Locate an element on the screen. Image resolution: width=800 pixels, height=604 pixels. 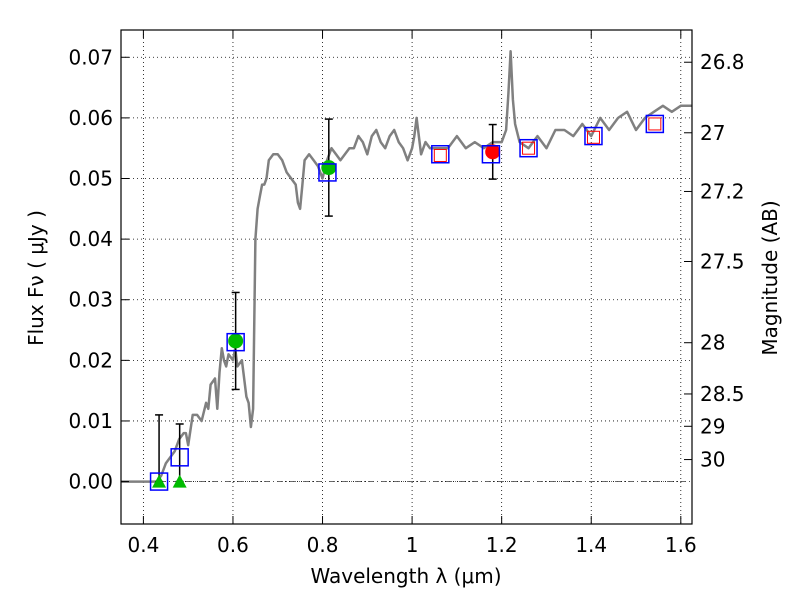
y2-axis-title: Magnitude (AB) is located at coordinates (770, 277).